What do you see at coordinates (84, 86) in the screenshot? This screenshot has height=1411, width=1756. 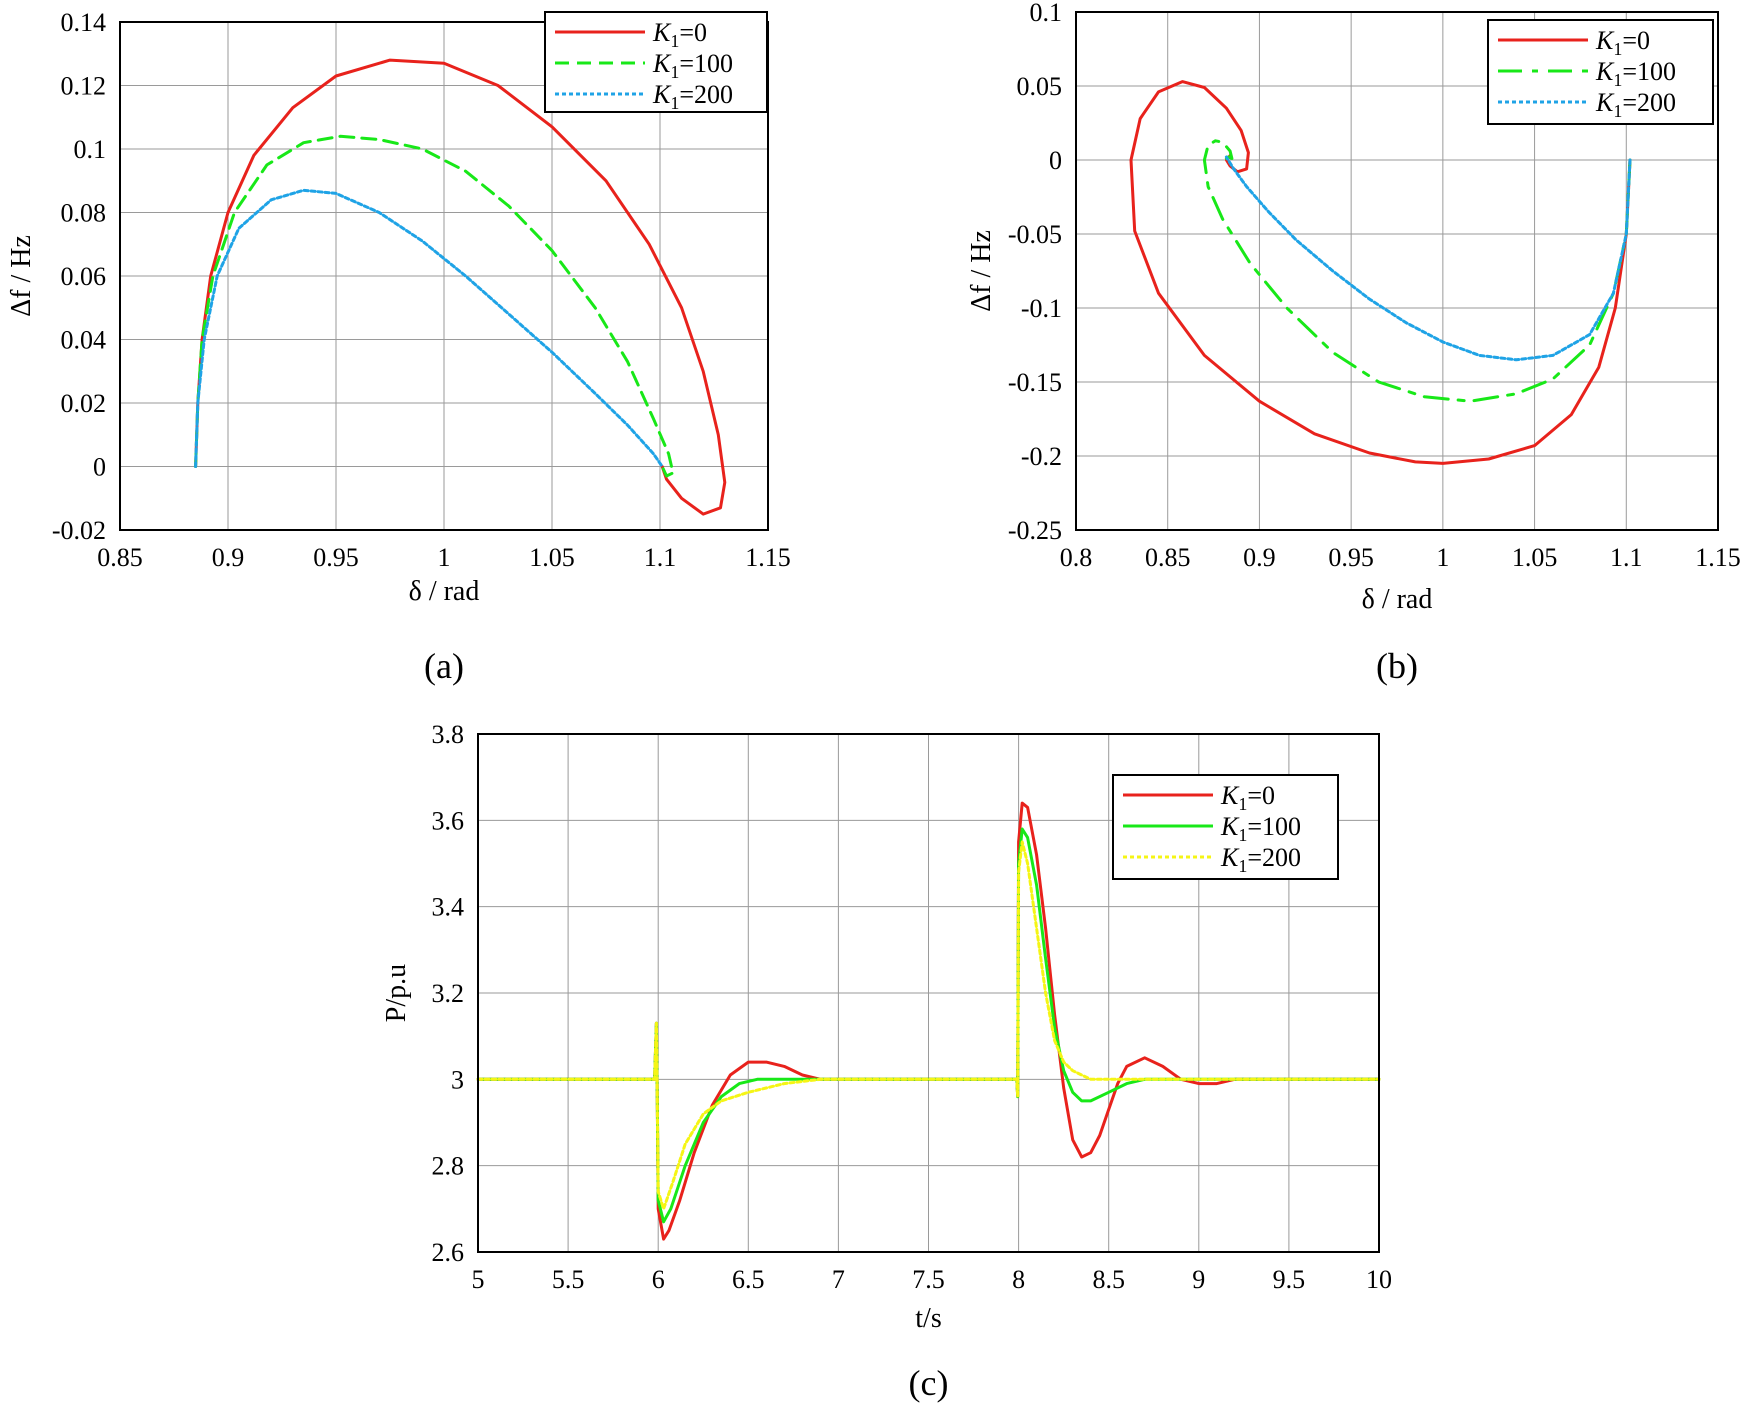 I see `y-tick-label: 0.12` at bounding box center [84, 86].